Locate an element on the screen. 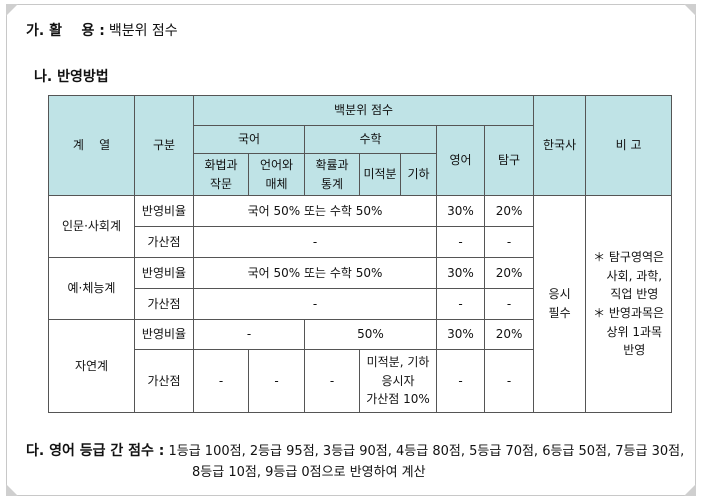 Image resolution: width=704 pixels, height=504 pixels. remarks-note: ＊ 탐구영역은 사회, 과학, 직업 반영 ＊ 반영과목은 상위 1과목 반영 is located at coordinates (629, 304).